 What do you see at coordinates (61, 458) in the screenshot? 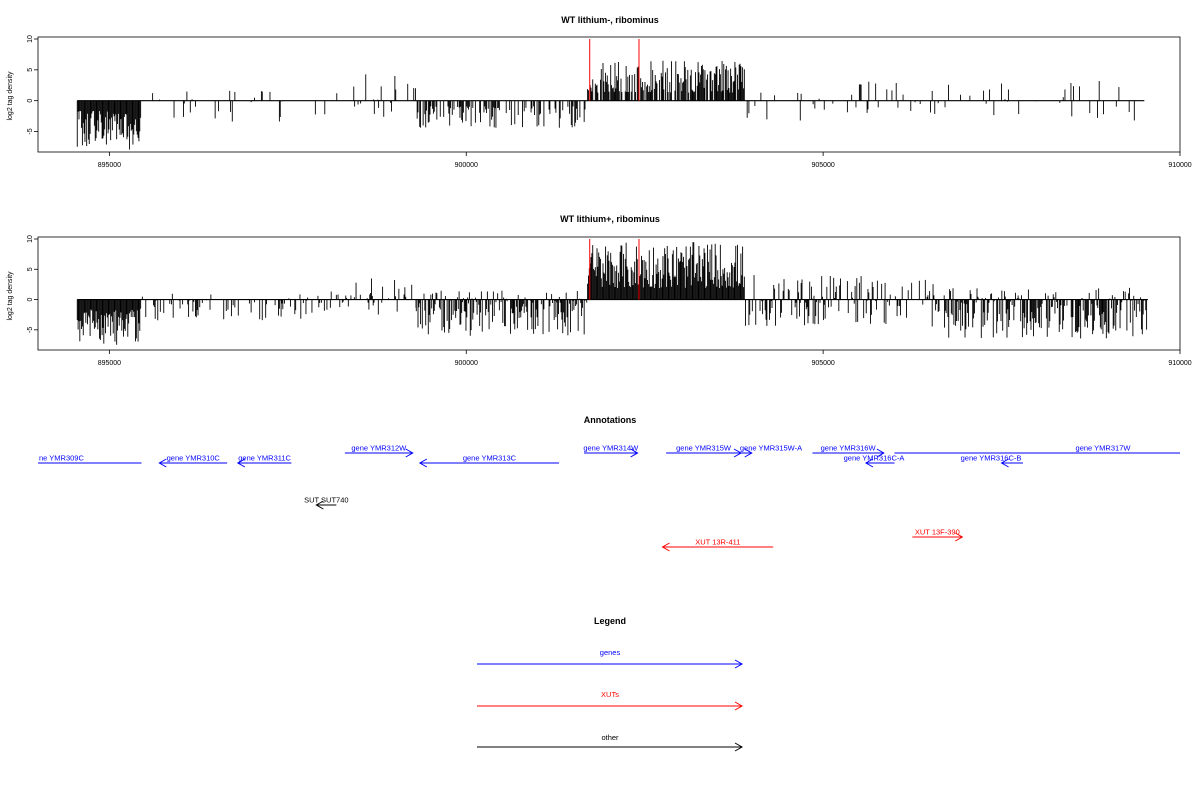
I see `feature-label: ne YMR309C` at bounding box center [61, 458].